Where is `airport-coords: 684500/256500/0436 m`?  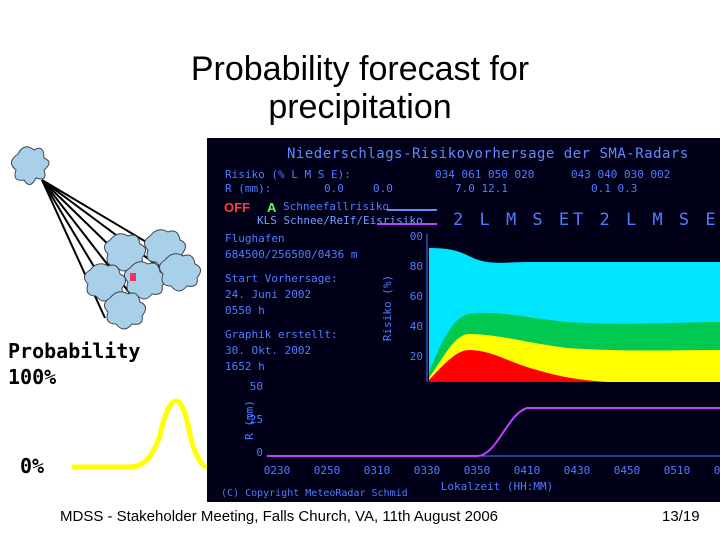 airport-coords: 684500/256500/0436 m is located at coordinates (291, 254).